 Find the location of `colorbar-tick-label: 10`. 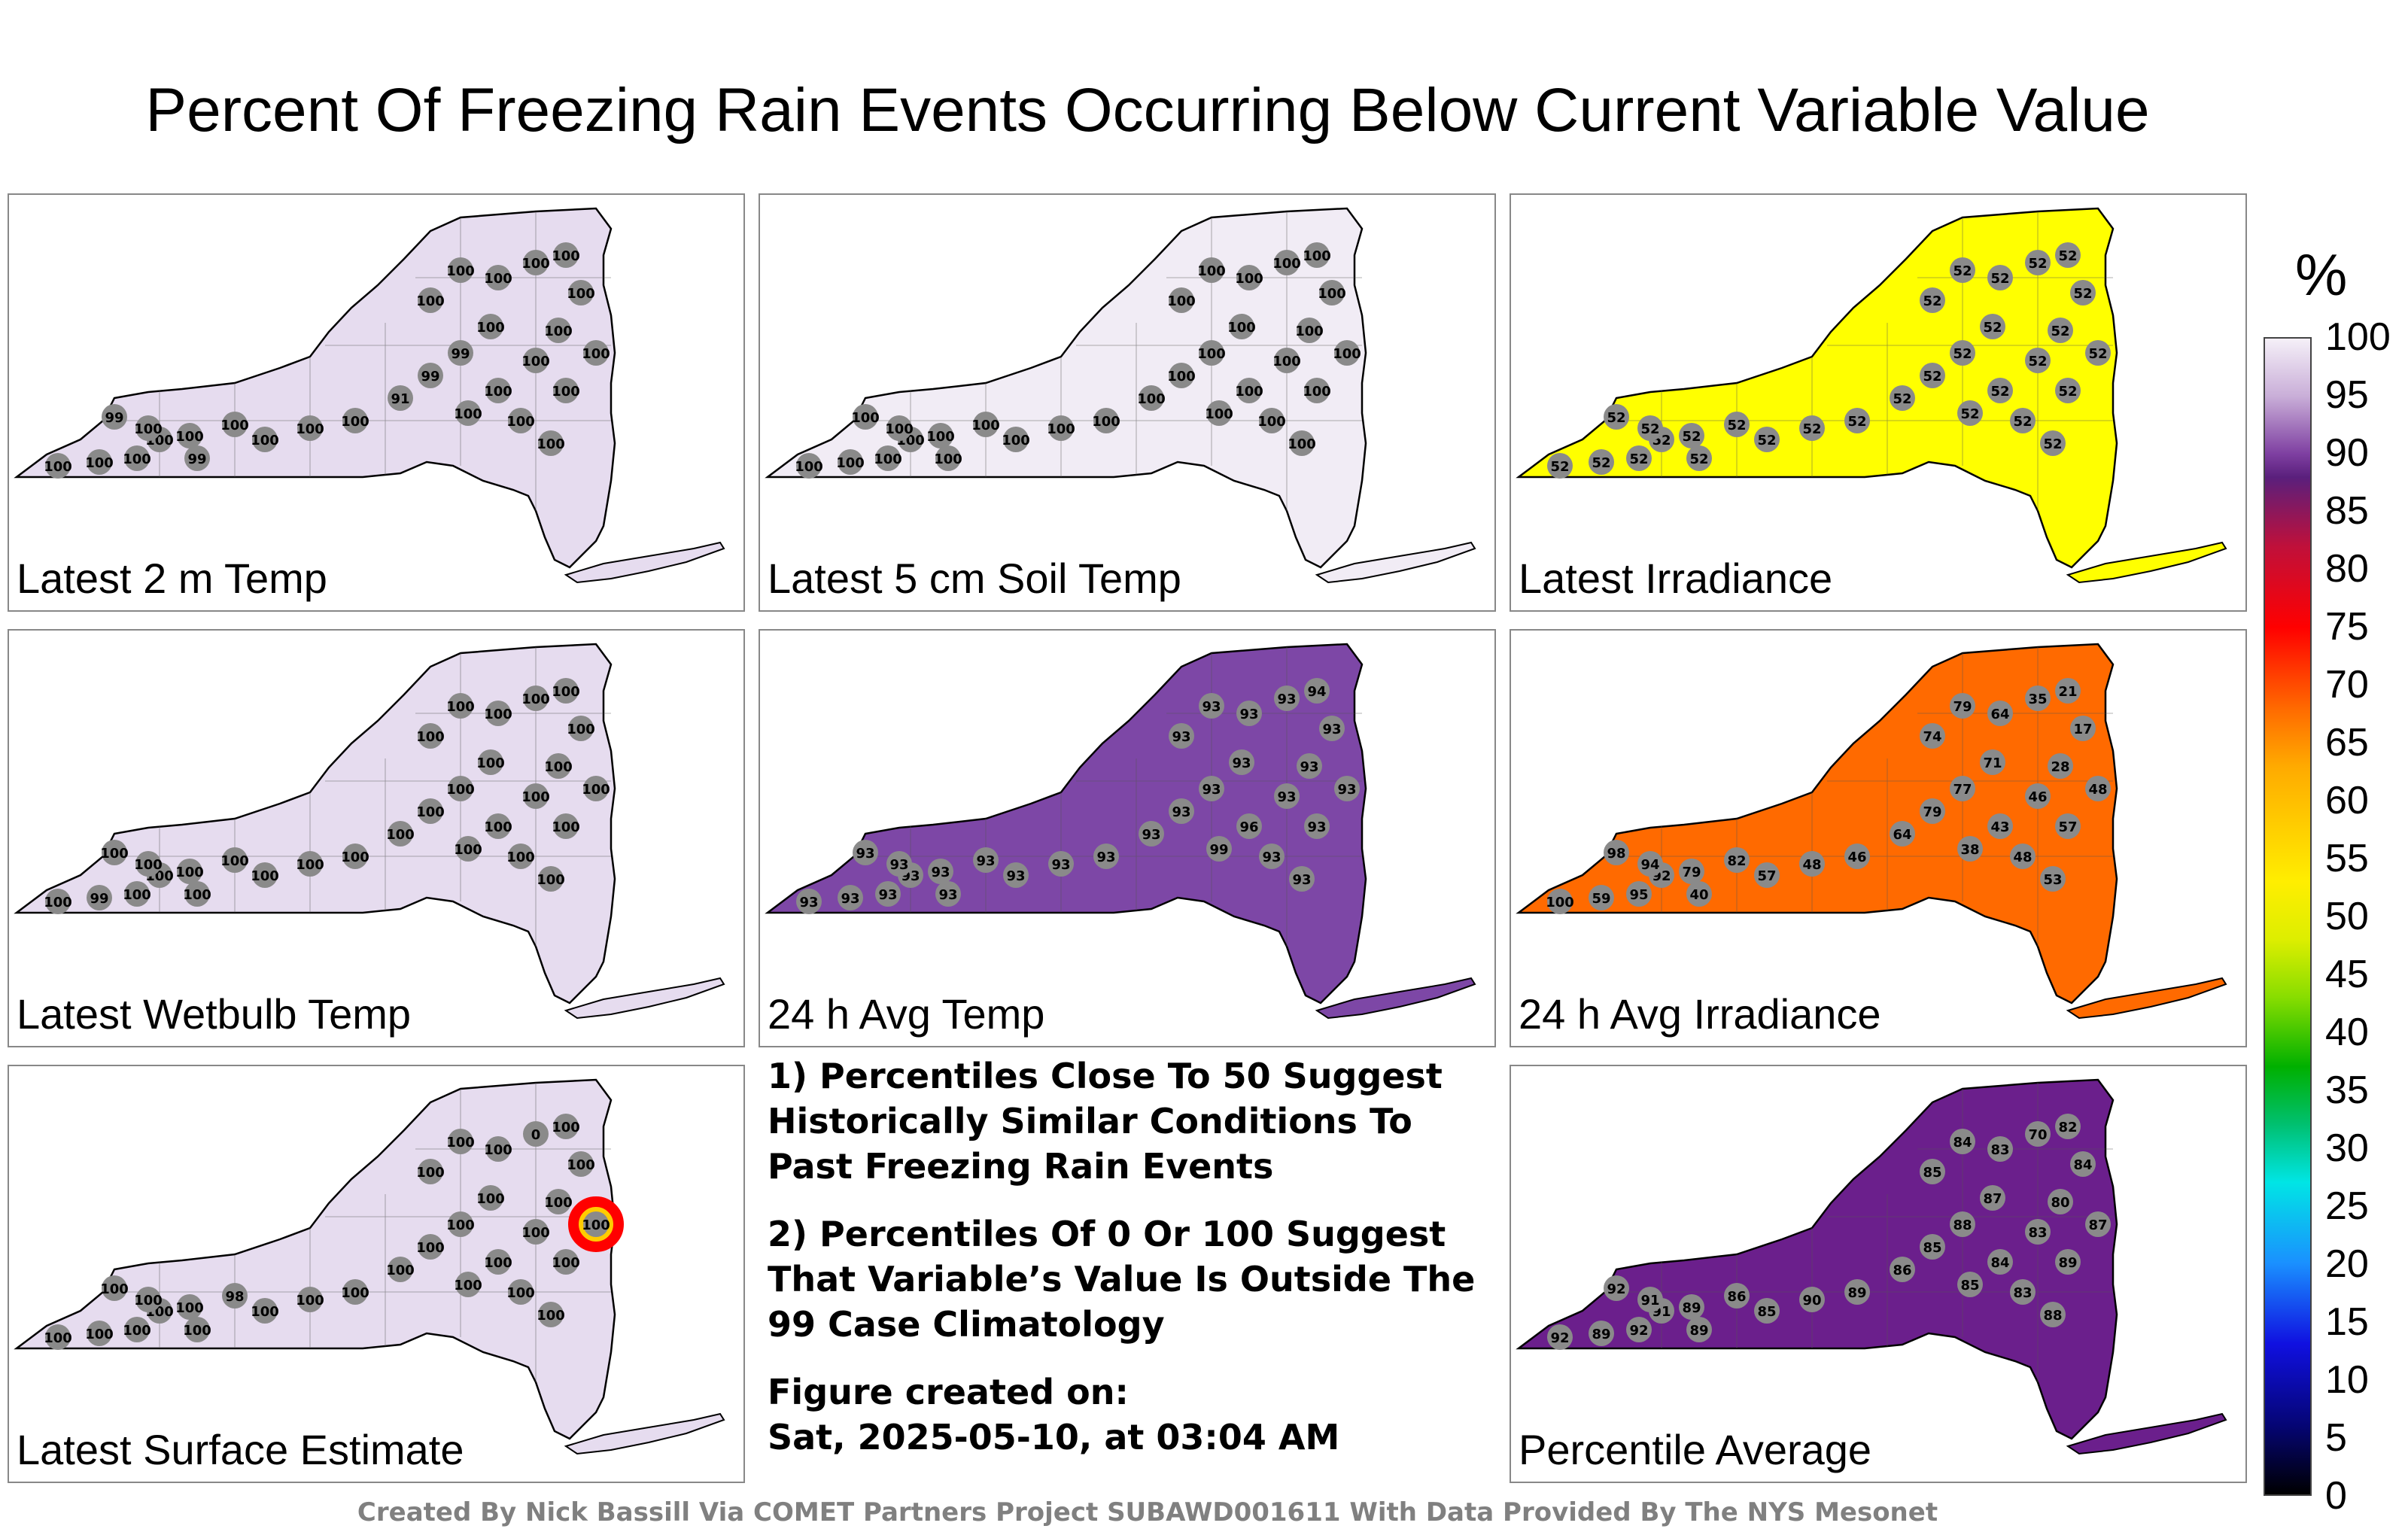

colorbar-tick-label: 10 is located at coordinates (2347, 1380).